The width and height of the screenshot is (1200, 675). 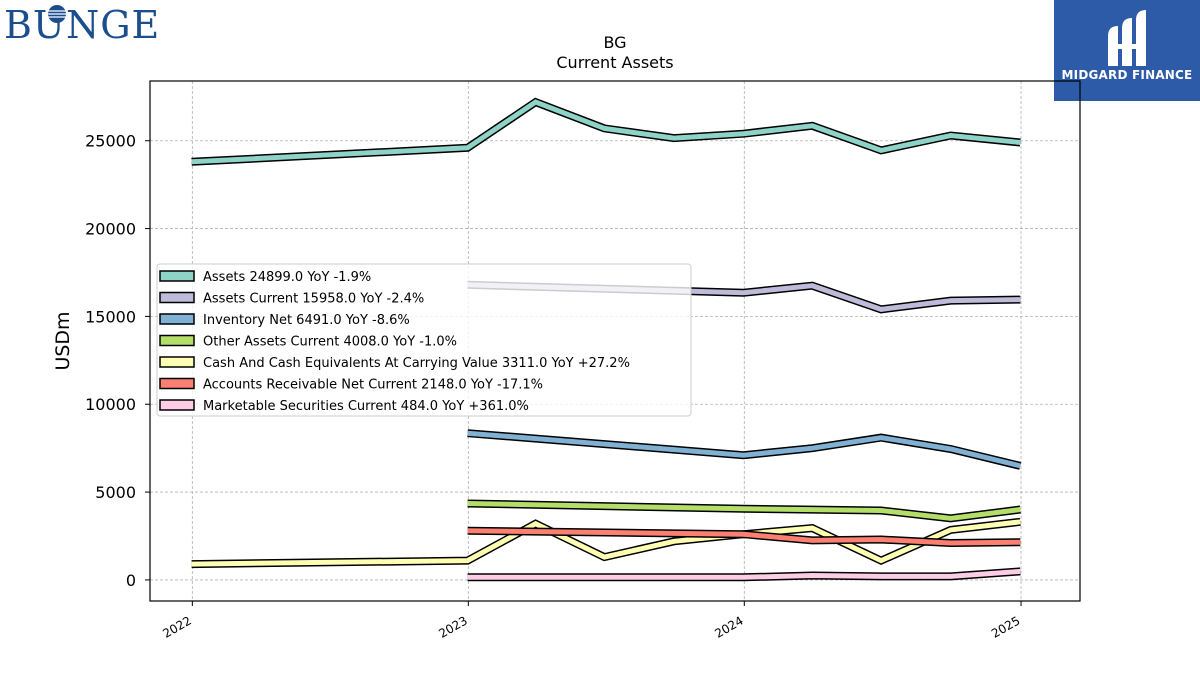 What do you see at coordinates (1127, 38) in the screenshot?
I see `partner-monogram-icon` at bounding box center [1127, 38].